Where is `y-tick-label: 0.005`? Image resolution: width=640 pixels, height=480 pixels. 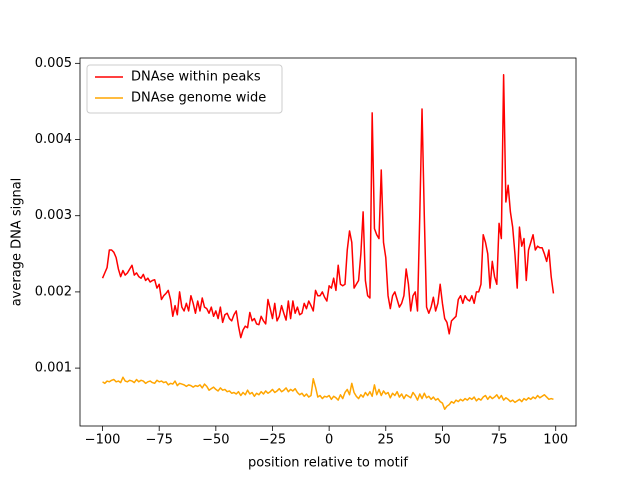
y-tick-label: 0.005 is located at coordinates (53, 63).